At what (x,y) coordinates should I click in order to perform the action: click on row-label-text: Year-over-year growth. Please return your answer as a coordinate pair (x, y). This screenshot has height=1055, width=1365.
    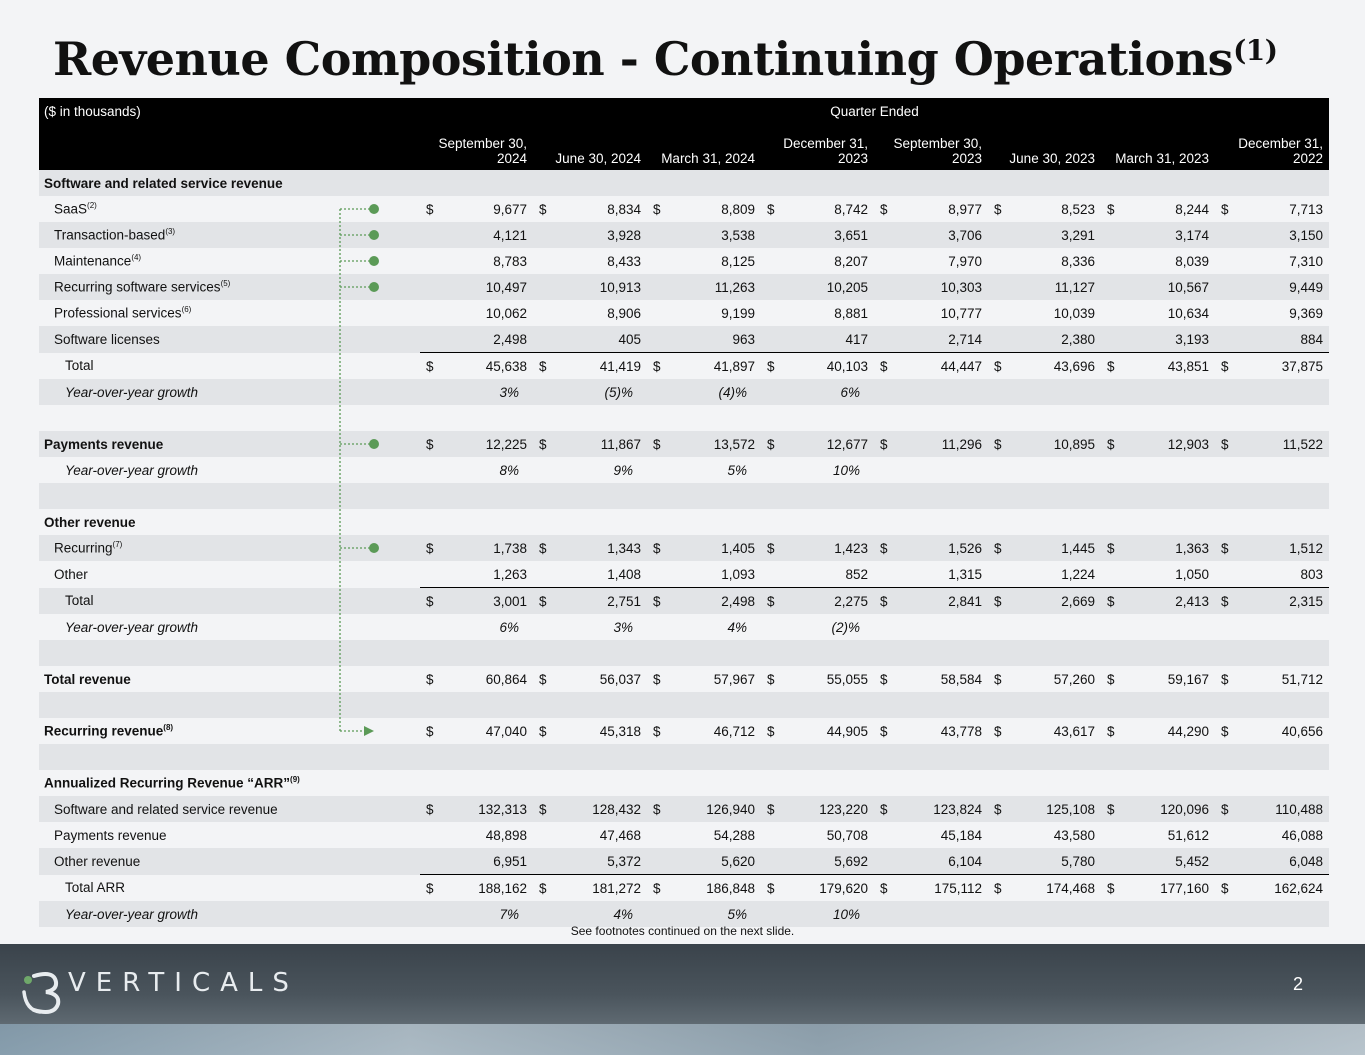
    Looking at the image, I should click on (132, 392).